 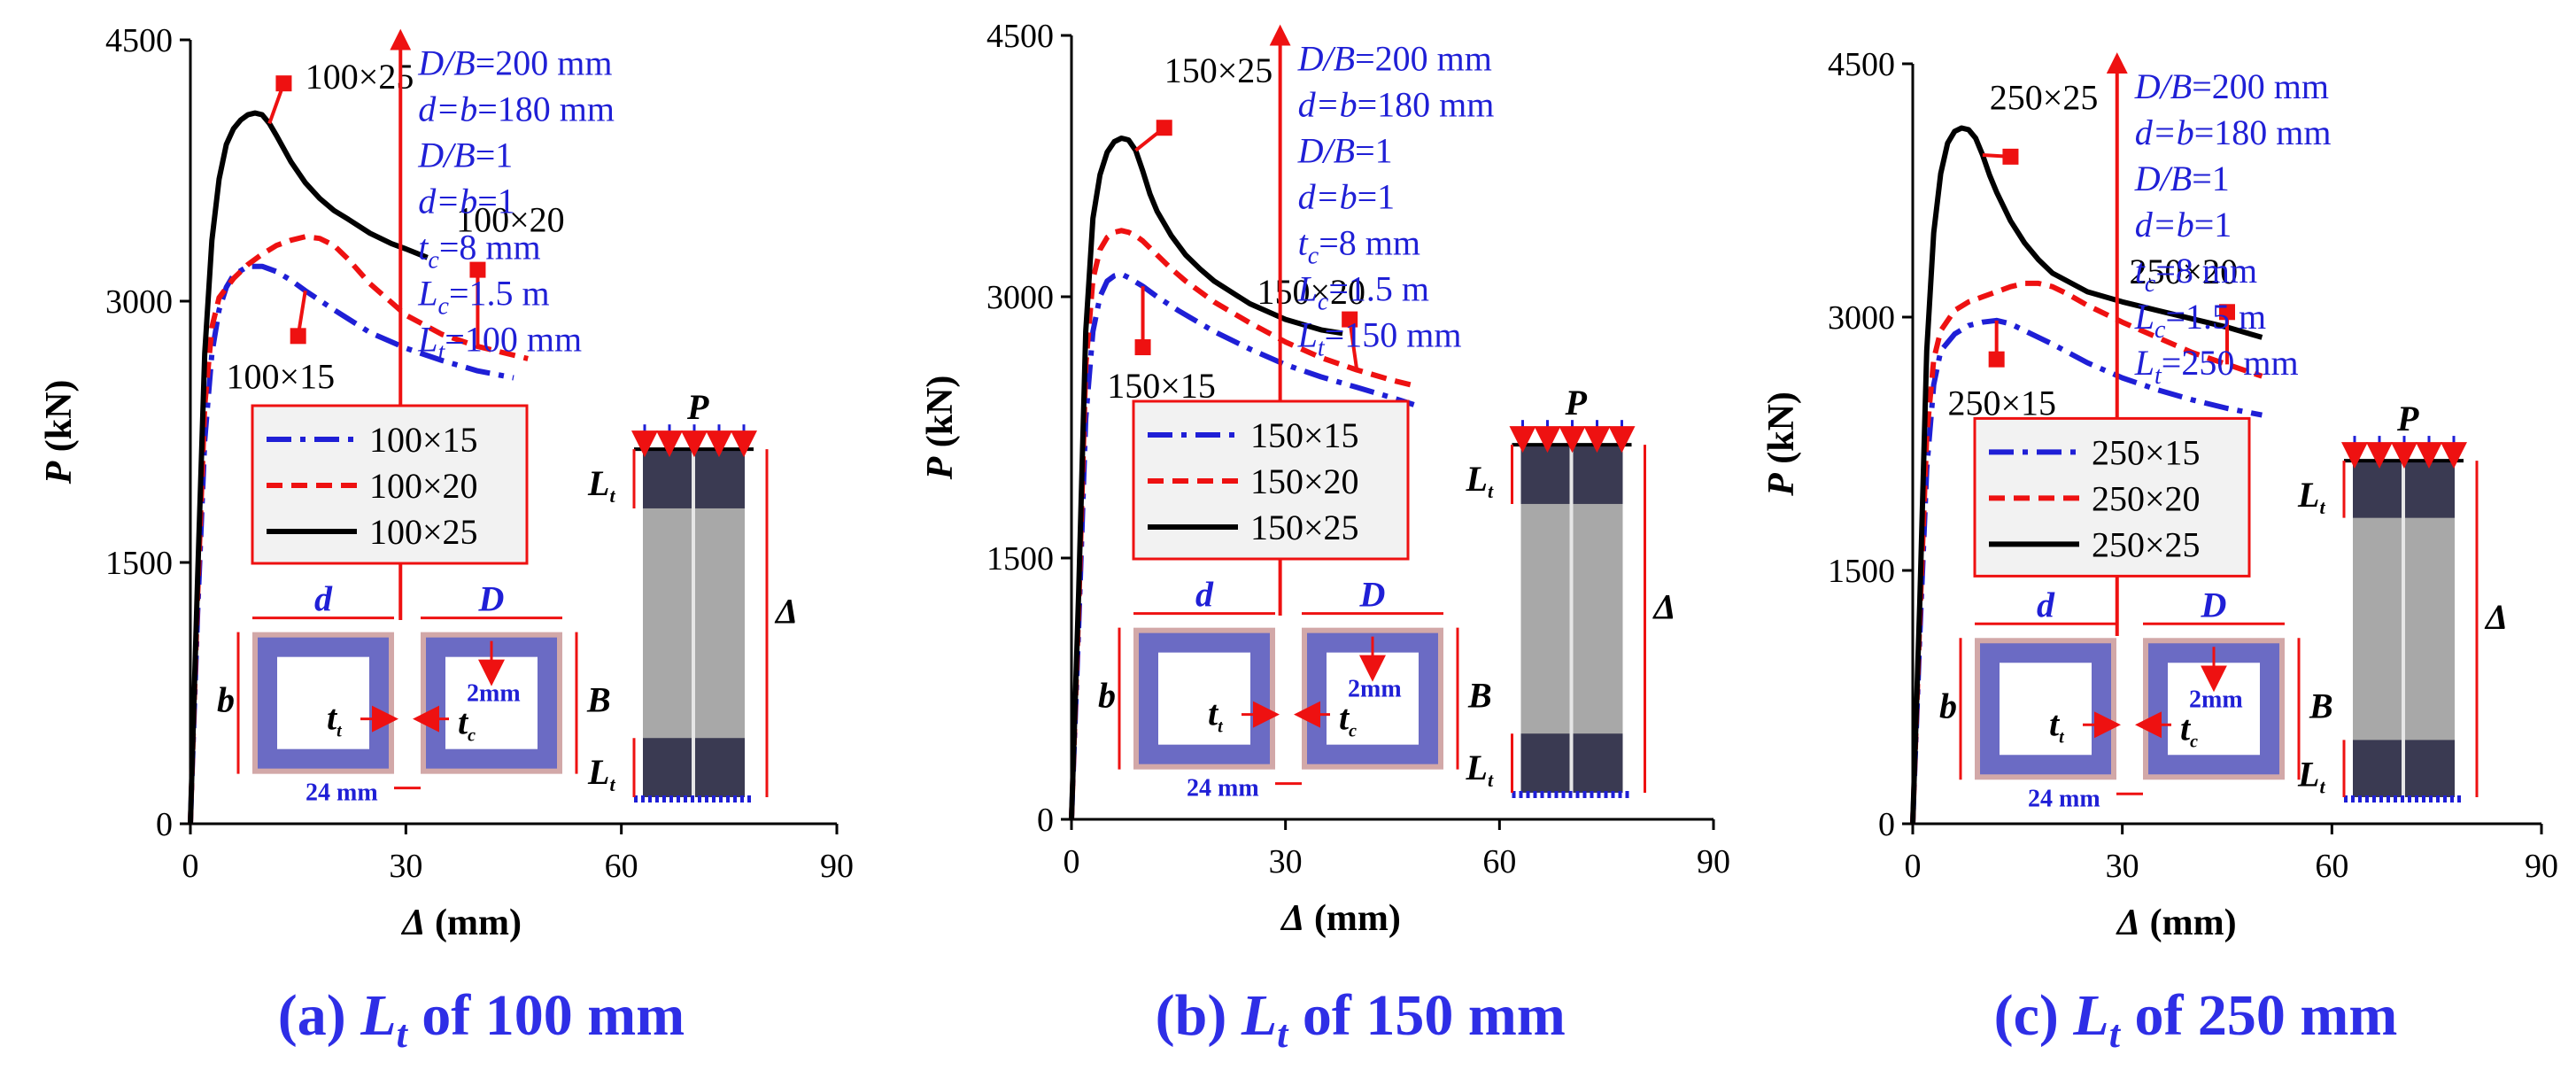 I want to click on parameter-line: D/B=1, so click(x=2182, y=178).